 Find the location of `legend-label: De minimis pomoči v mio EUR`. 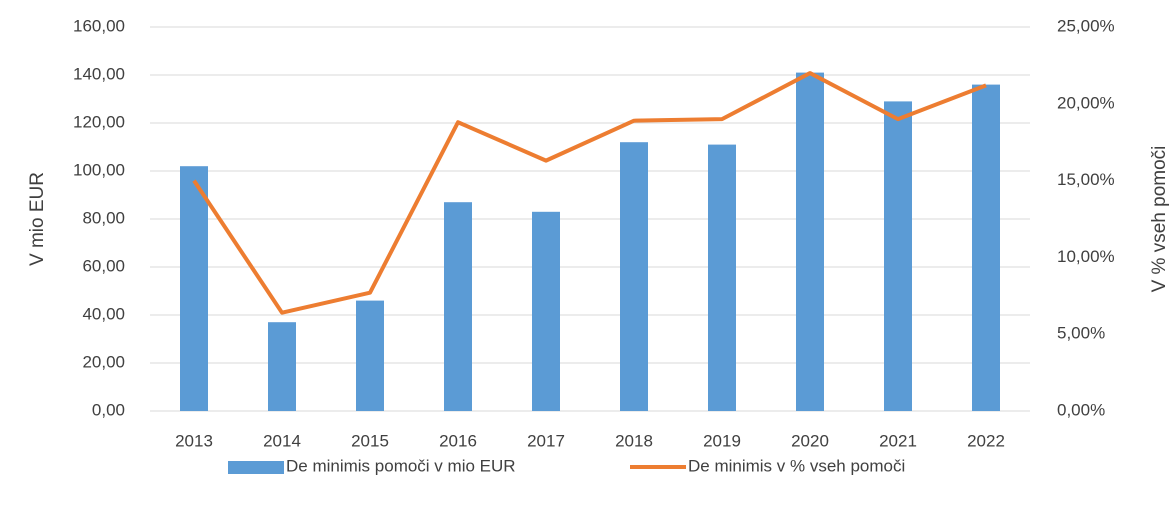

legend-label: De minimis pomoči v mio EUR is located at coordinates (401, 465).